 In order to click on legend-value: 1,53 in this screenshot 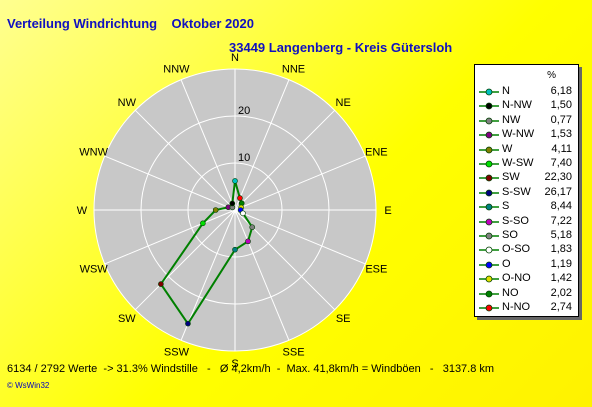, I will do `click(561, 134)`.